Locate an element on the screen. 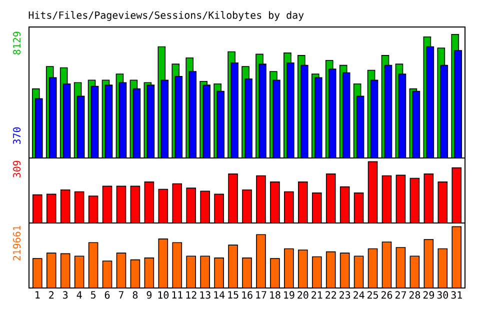  x-tick-label: 3 is located at coordinates (65, 295).